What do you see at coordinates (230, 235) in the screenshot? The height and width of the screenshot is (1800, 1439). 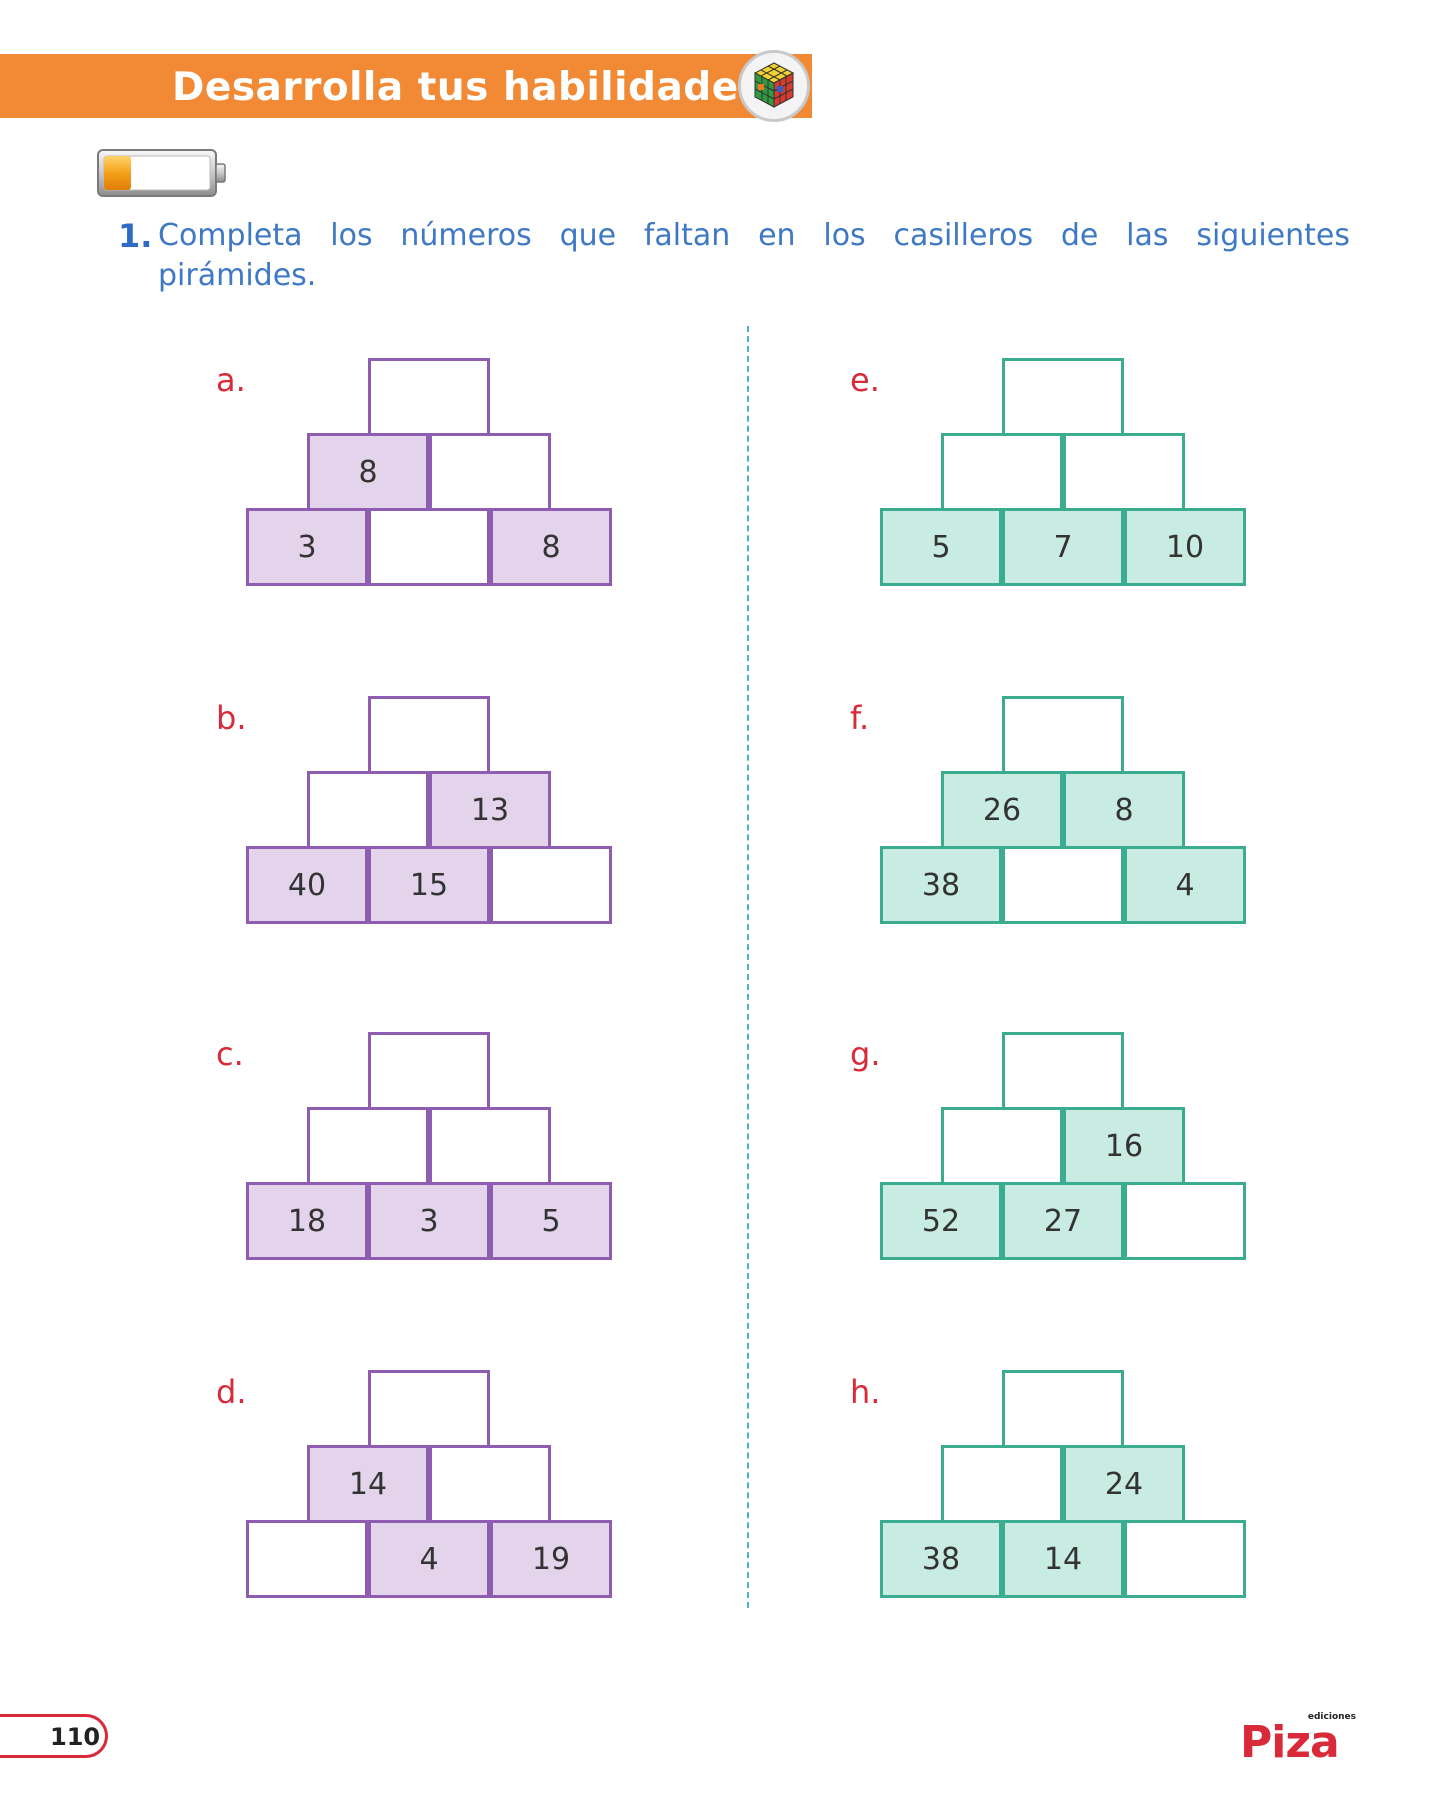 I see `instruction-word: Completa` at bounding box center [230, 235].